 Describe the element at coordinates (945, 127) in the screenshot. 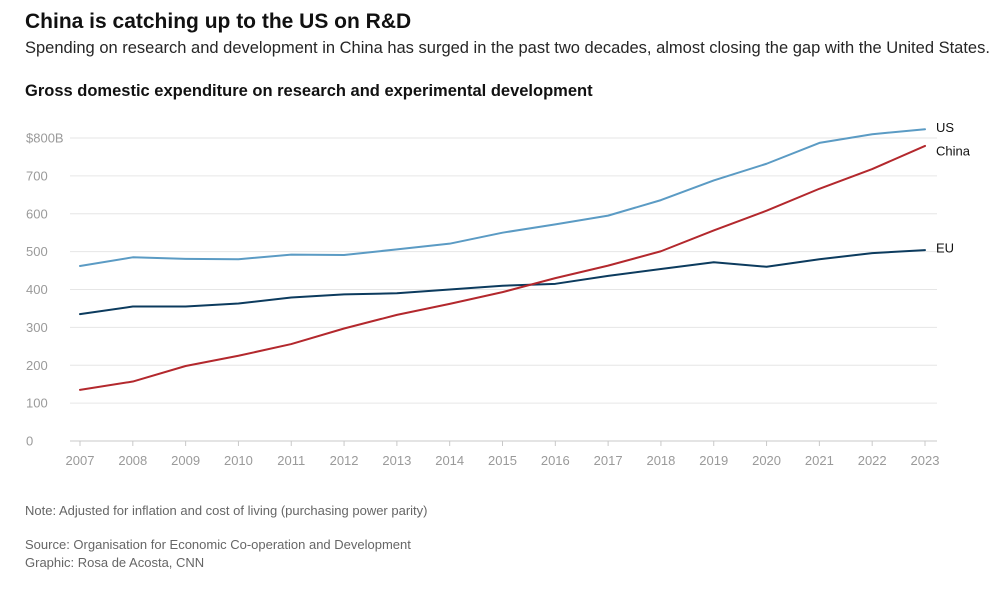

I see `series-label-us: US` at that location.